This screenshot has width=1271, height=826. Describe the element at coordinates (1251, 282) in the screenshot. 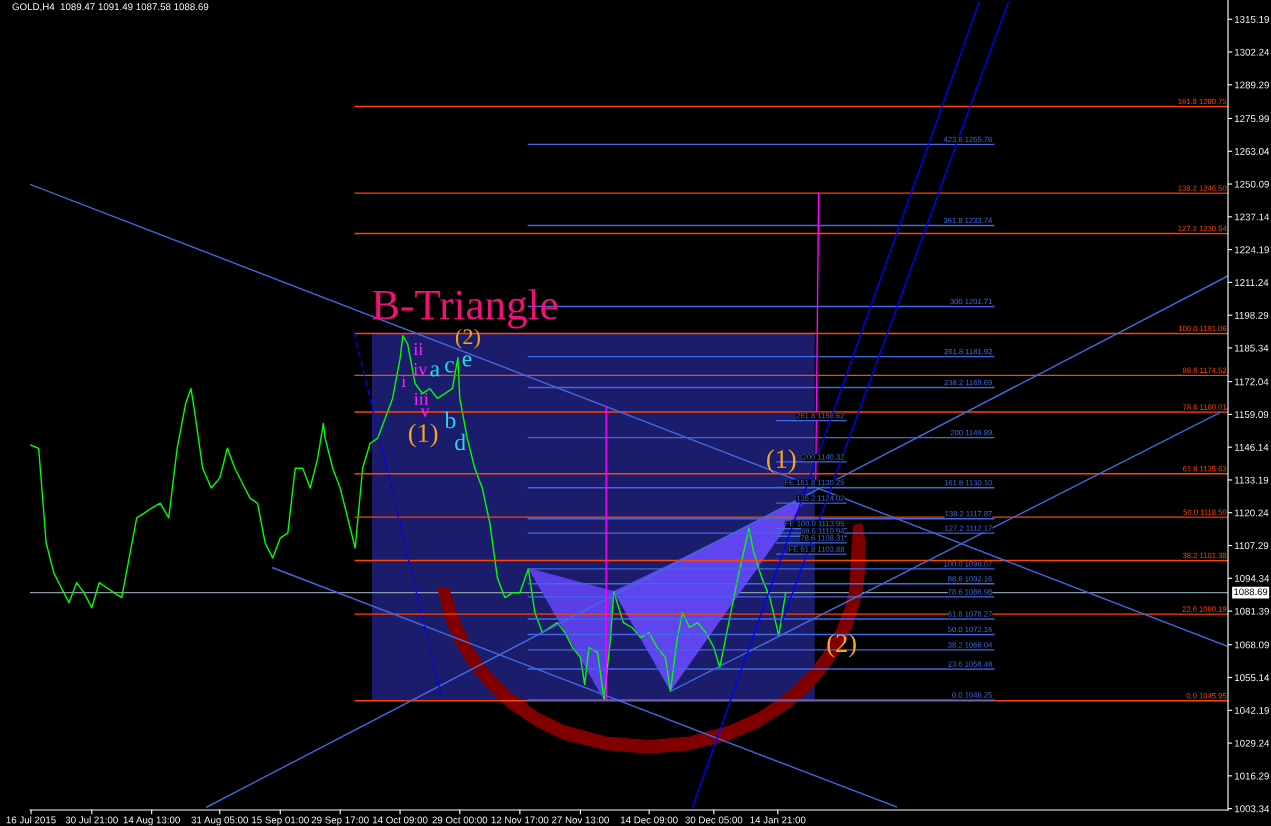

I see `y-tick-label: 1211.24` at that location.